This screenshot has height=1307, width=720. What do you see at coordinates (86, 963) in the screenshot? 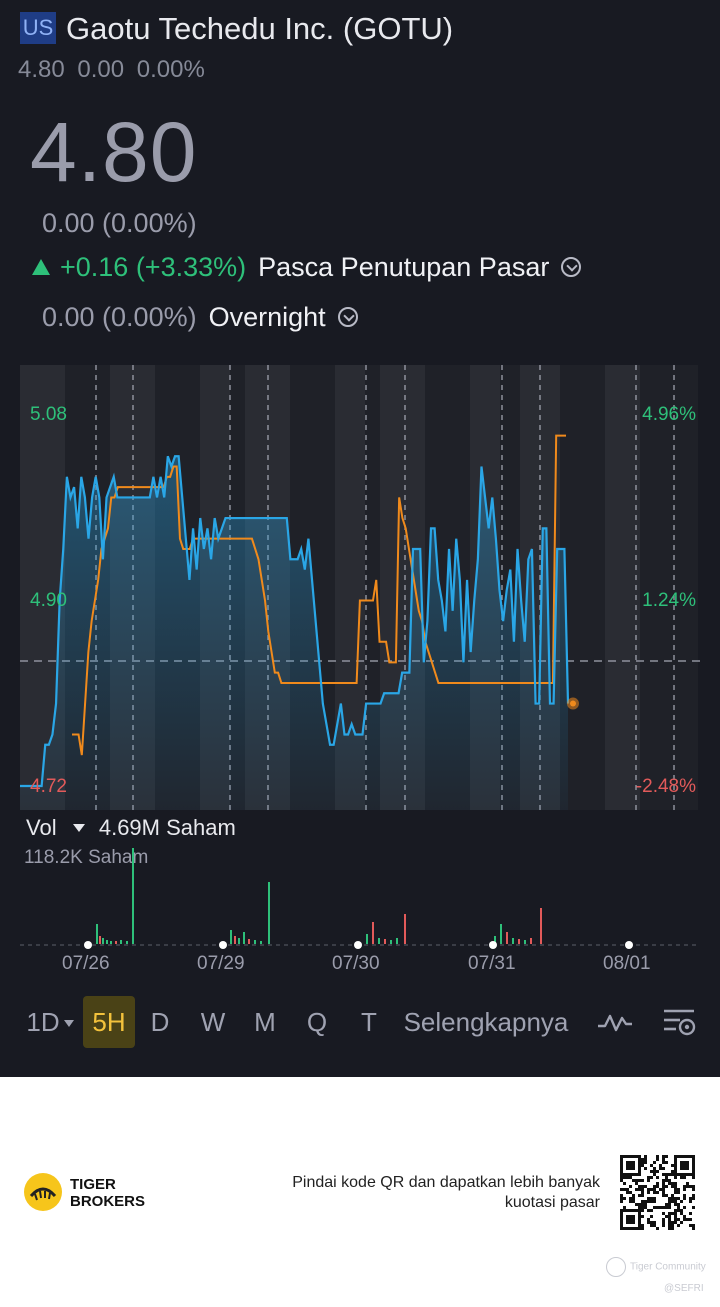
I see `x-axis-label: 07/26` at bounding box center [86, 963].